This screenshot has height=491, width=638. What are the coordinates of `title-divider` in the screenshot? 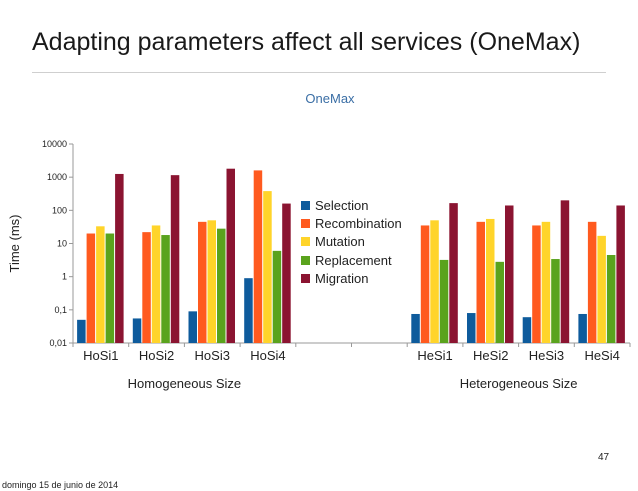 It's located at (319, 72).